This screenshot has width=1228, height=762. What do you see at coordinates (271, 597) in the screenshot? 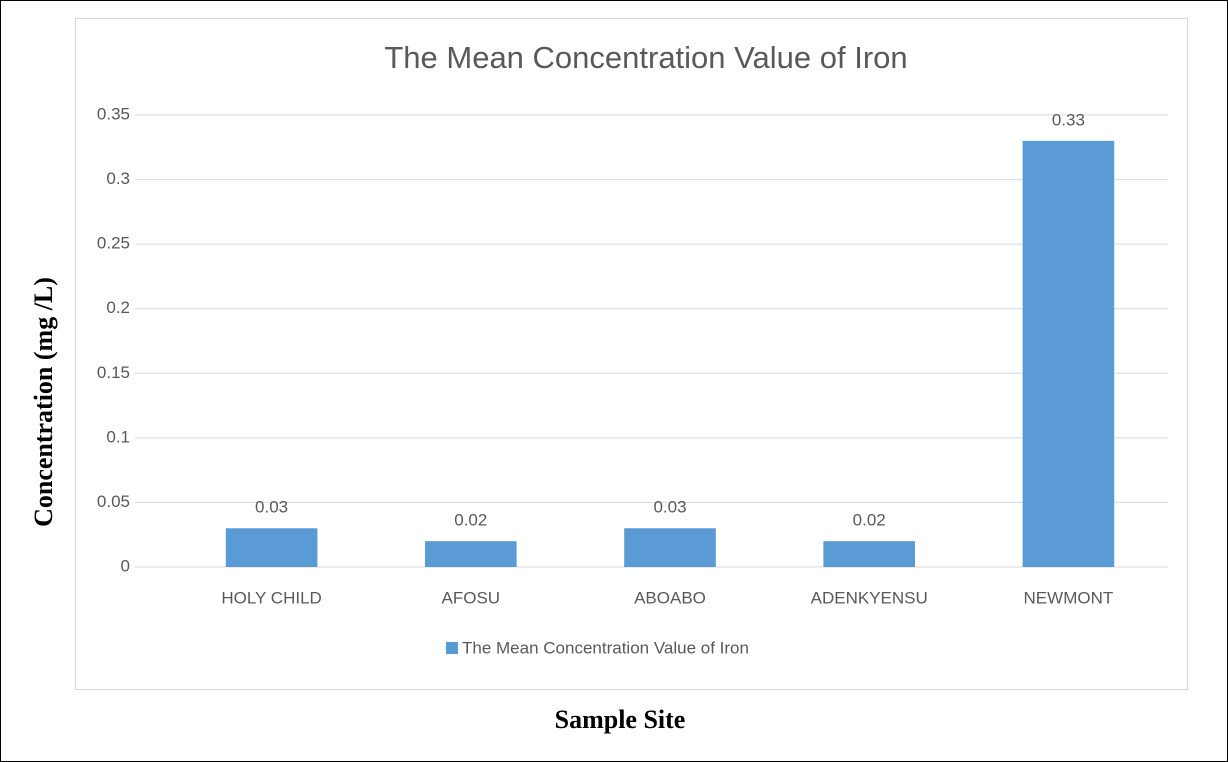
I see `x-tick-label: HOLY CHILD` at bounding box center [271, 597].